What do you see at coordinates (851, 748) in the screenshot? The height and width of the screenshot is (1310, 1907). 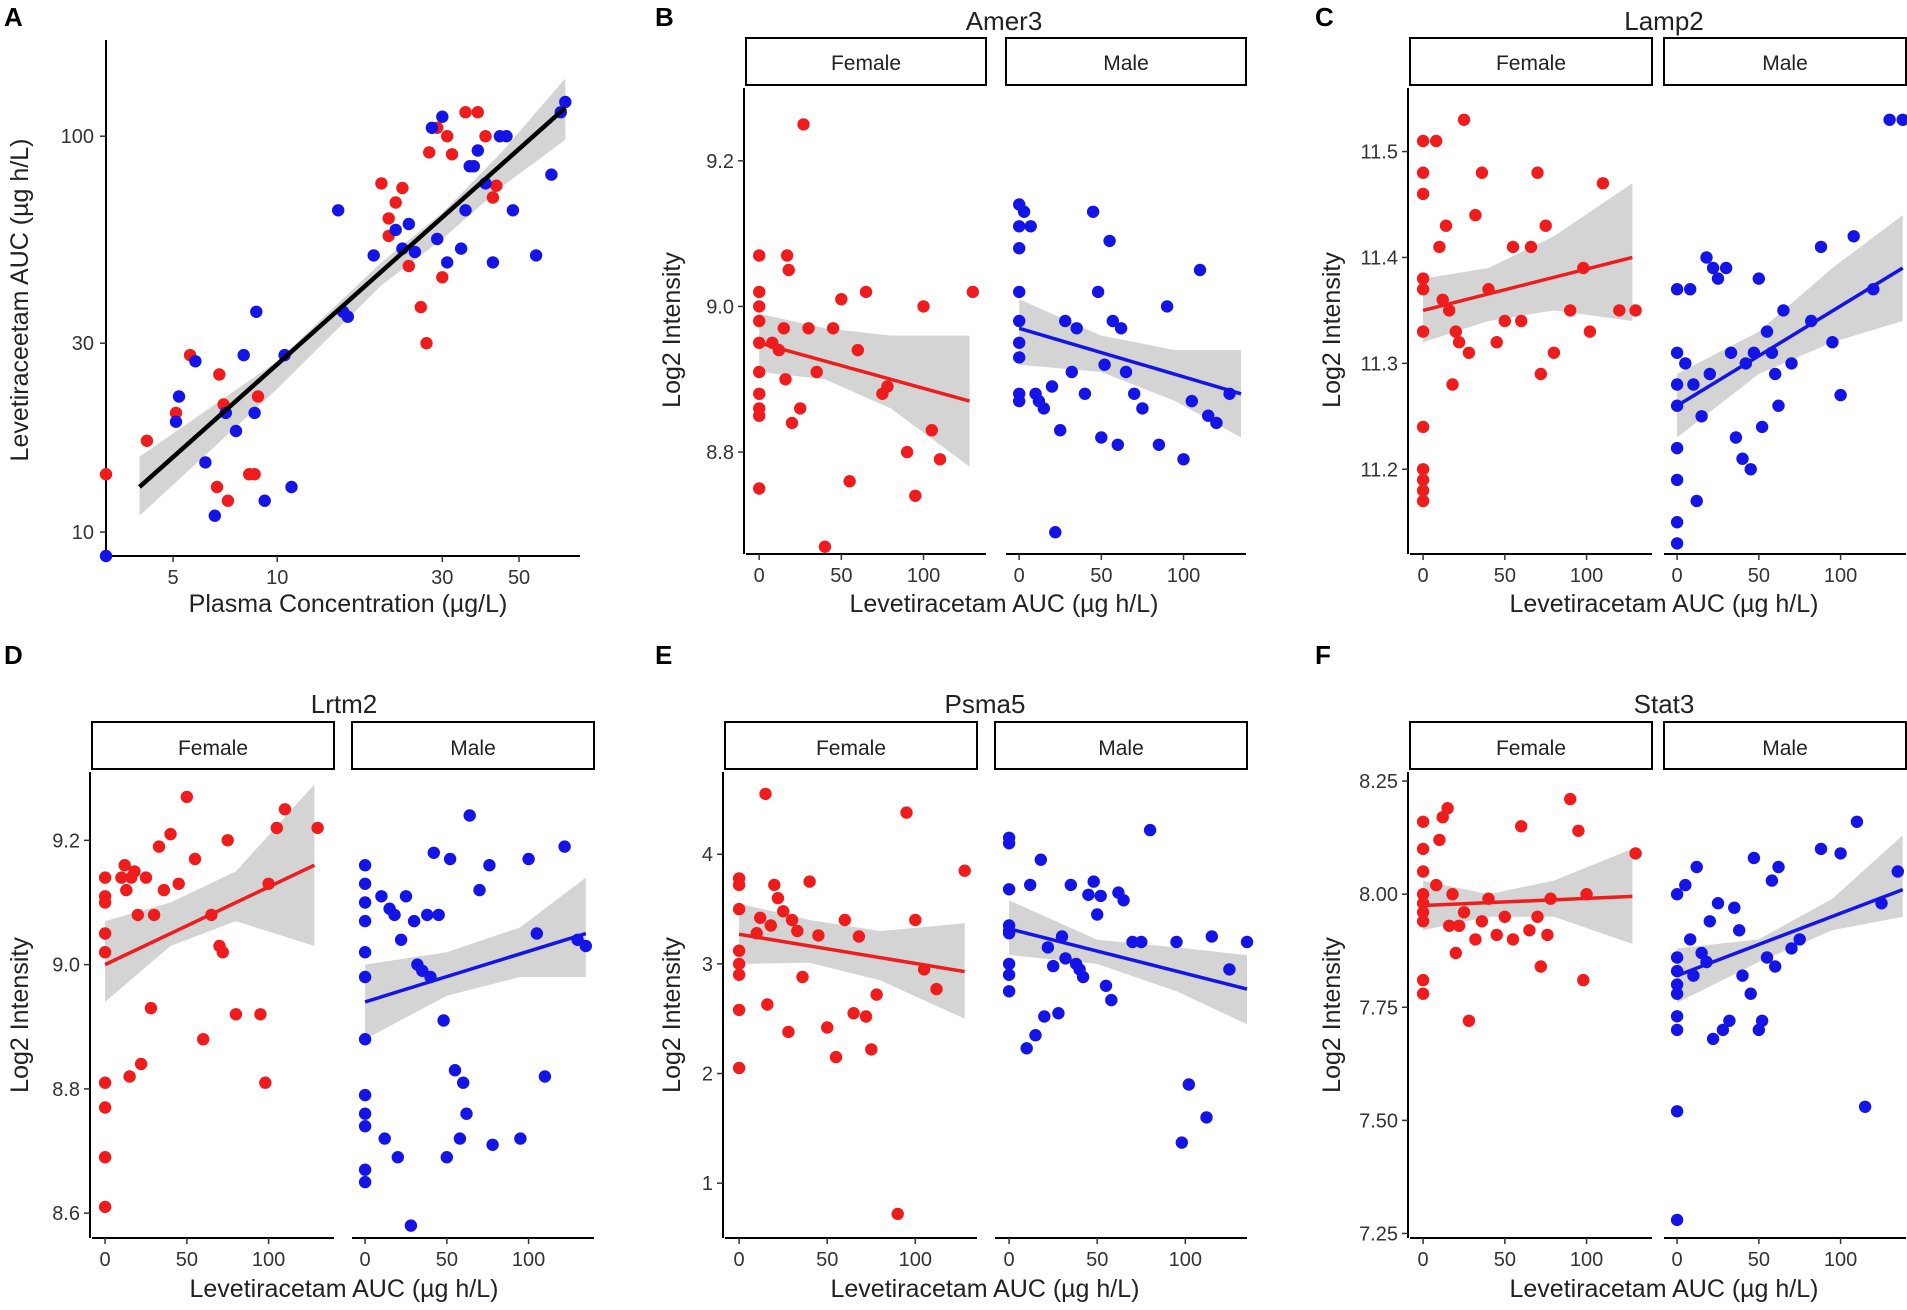 I see `panel-e-strip-female-label: Female` at bounding box center [851, 748].